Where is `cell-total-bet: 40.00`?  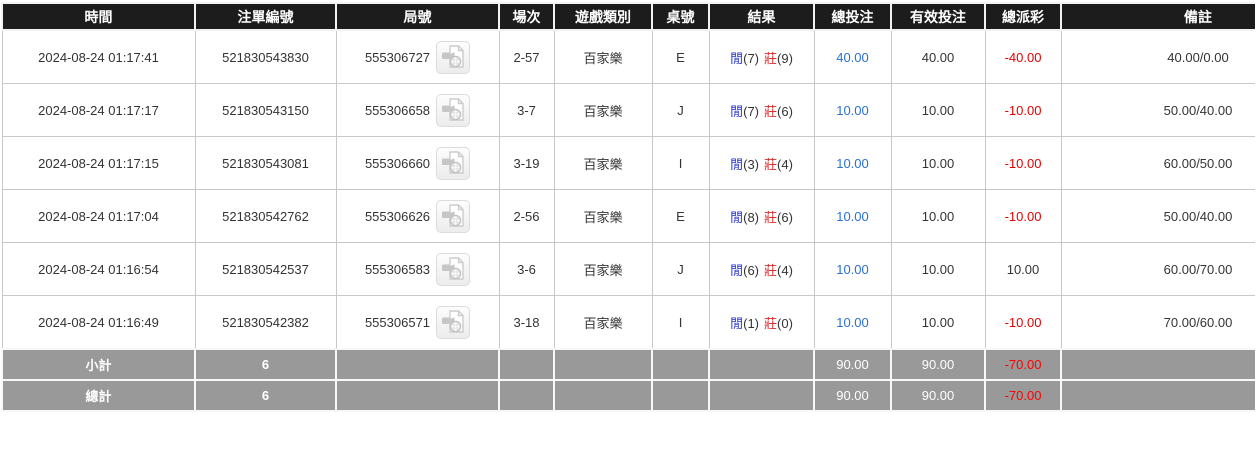
cell-total-bet: 40.00 is located at coordinates (852, 56).